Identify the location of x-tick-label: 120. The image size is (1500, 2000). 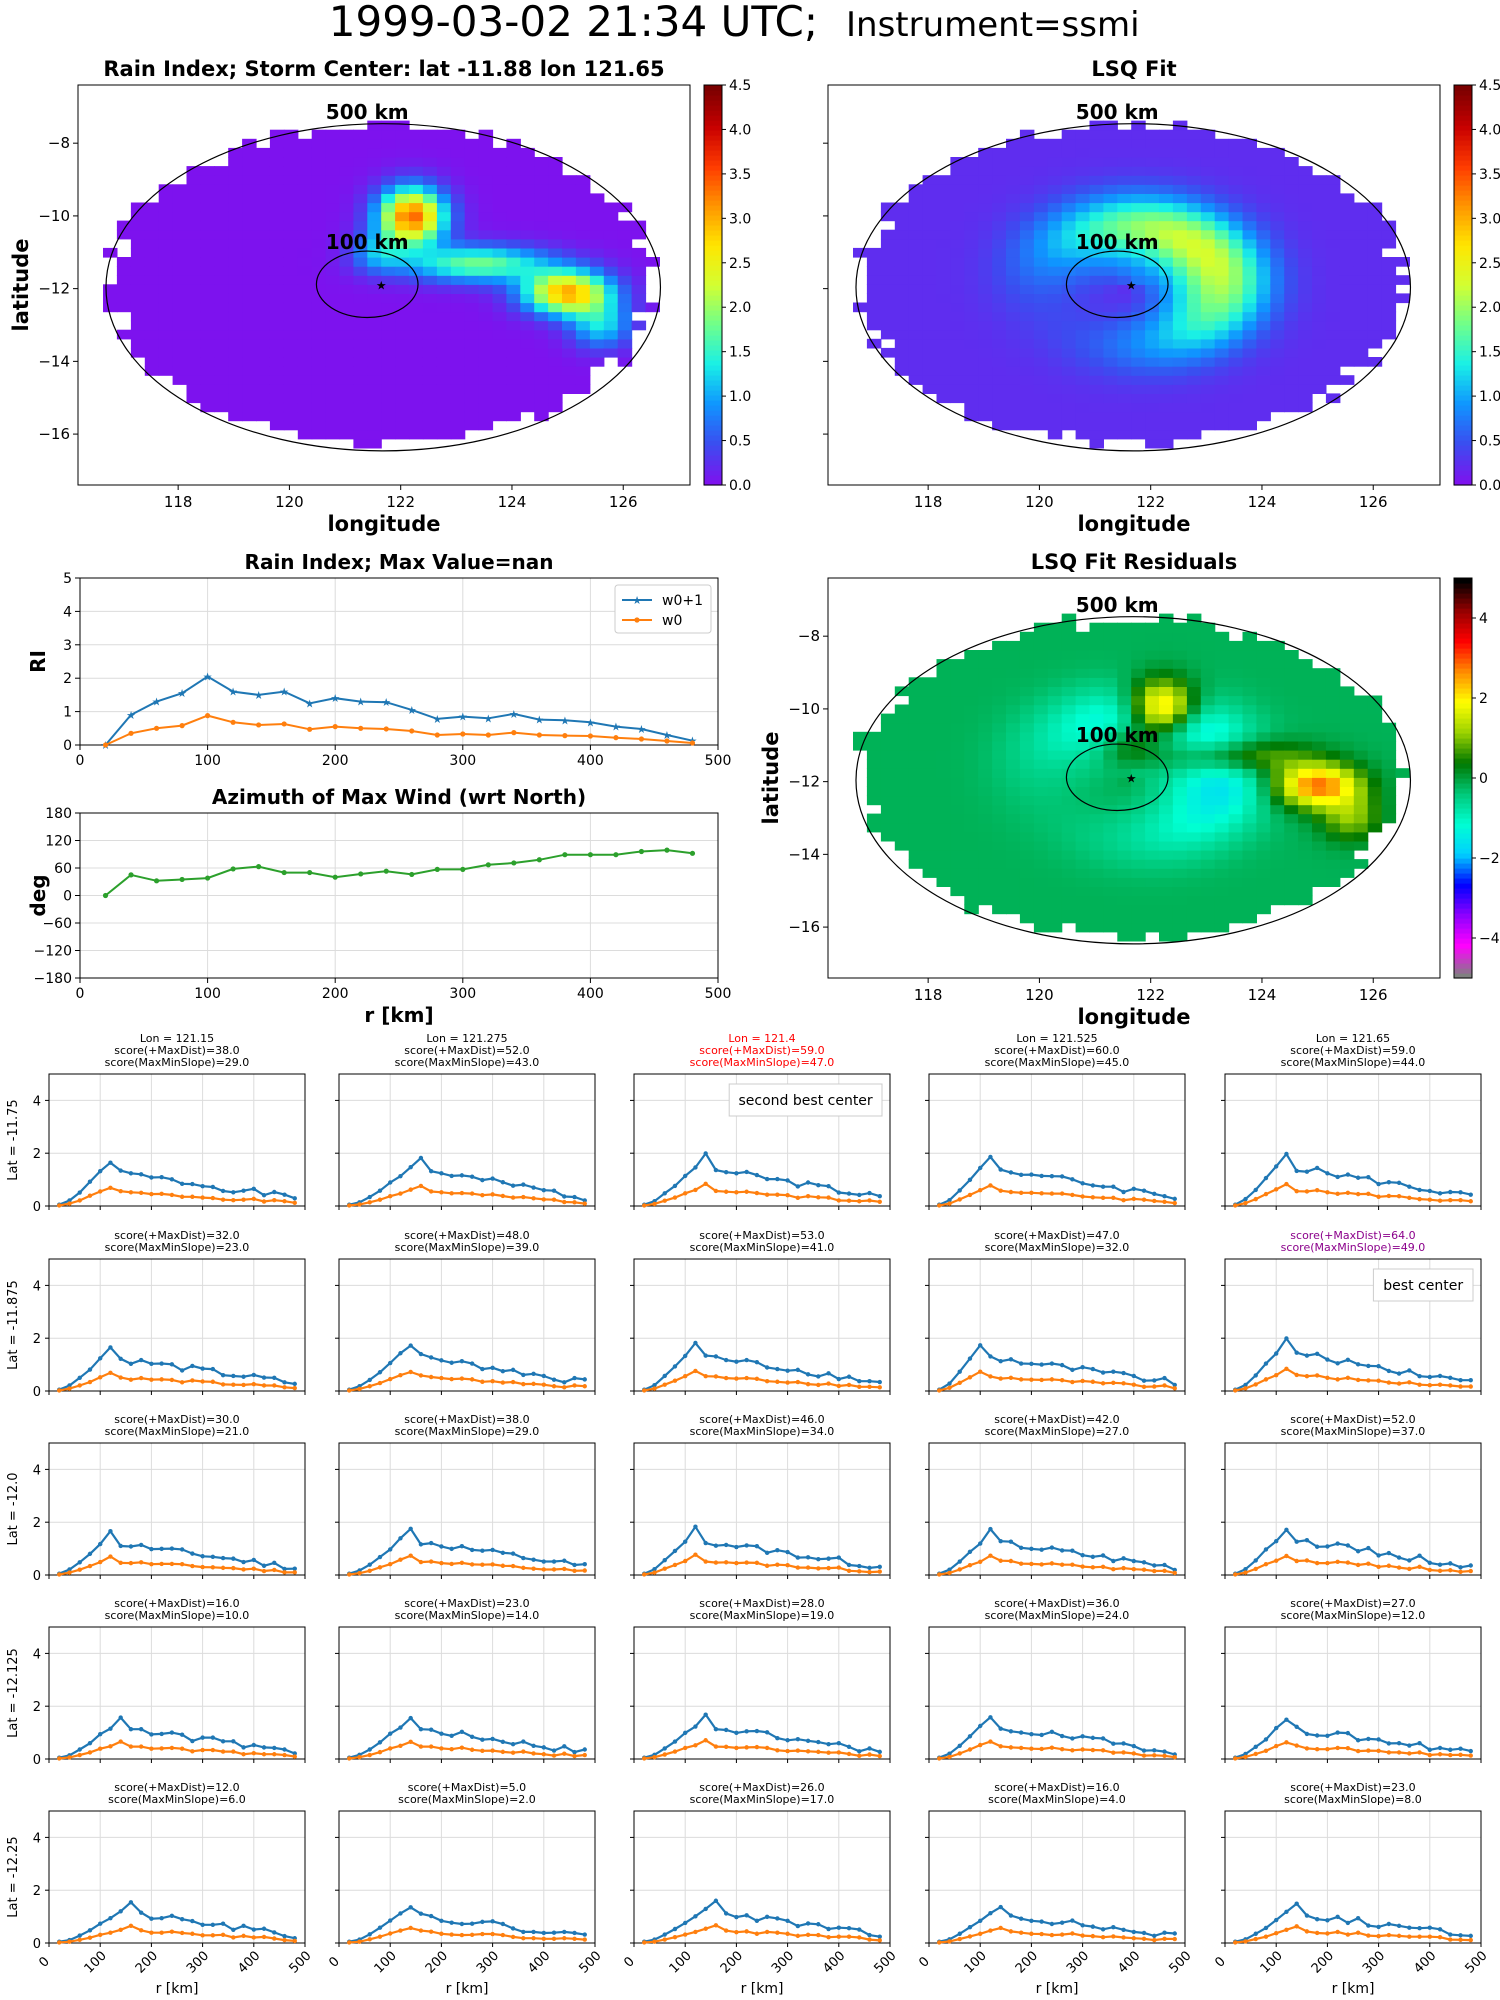
(1039, 995).